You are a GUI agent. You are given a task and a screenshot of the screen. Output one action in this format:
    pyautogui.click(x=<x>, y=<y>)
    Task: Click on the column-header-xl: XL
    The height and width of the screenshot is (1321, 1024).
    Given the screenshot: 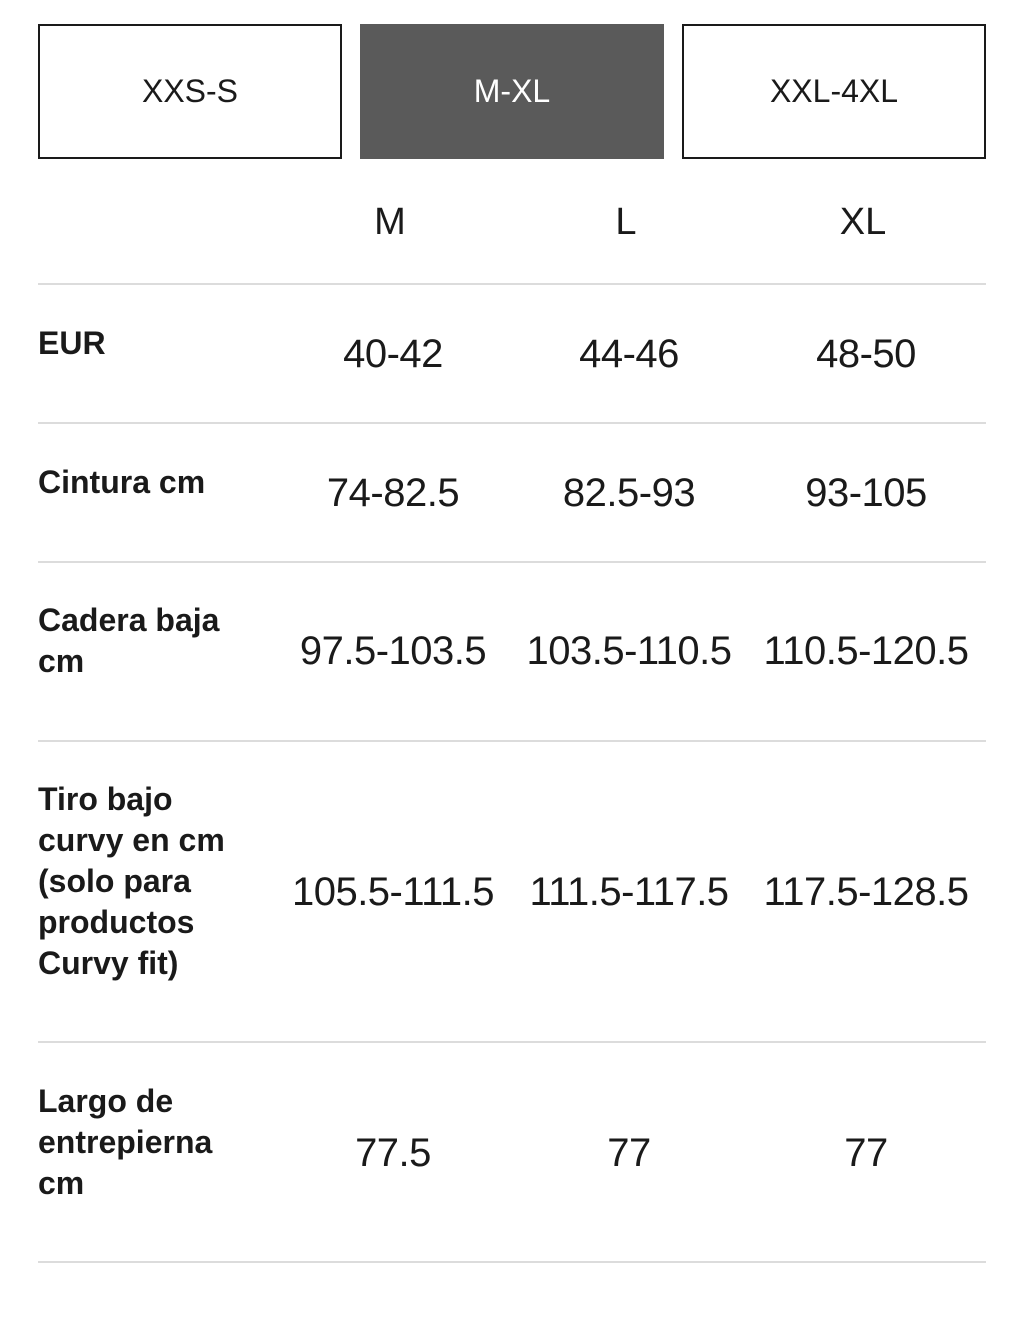 What is the action you would take?
    pyautogui.click(x=863, y=222)
    